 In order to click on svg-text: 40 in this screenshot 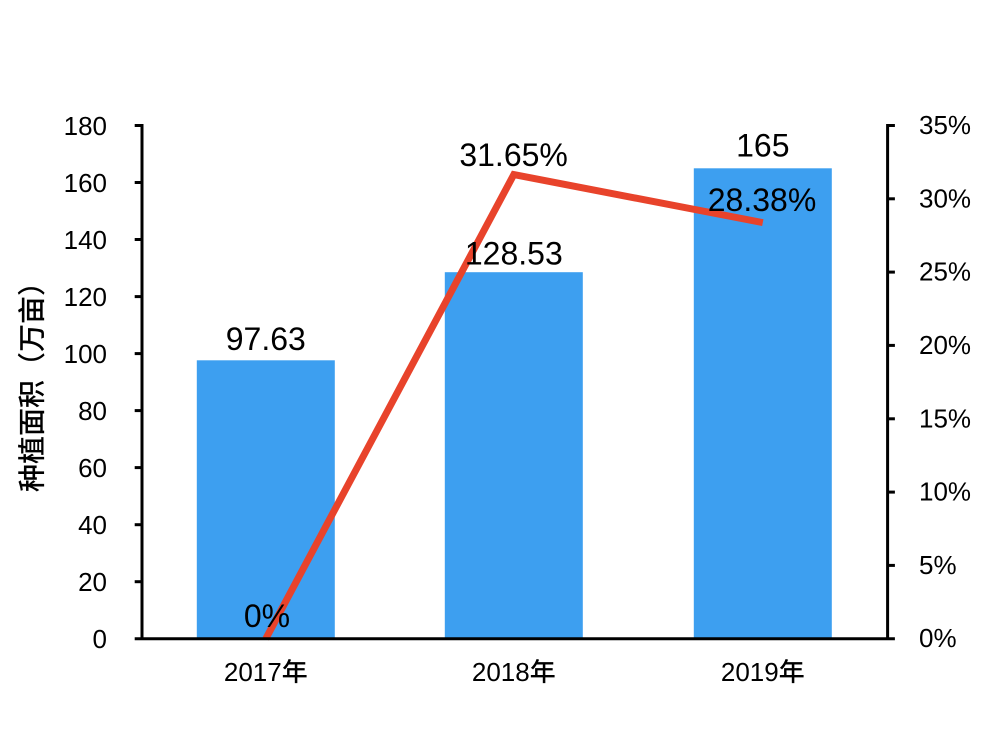, I will do `click(92, 525)`.